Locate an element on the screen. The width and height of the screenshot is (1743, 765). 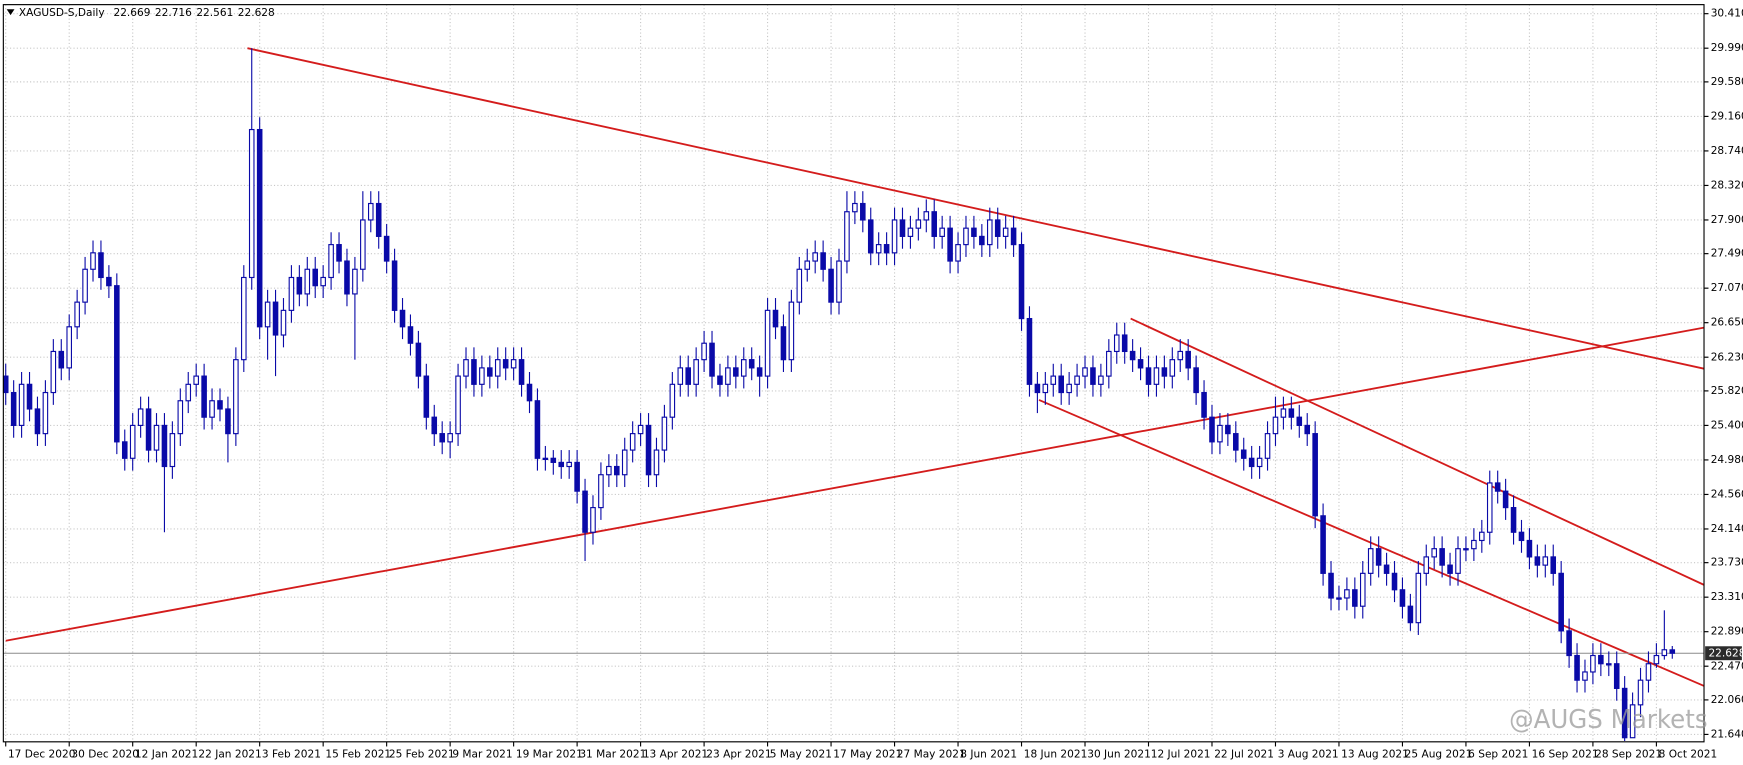
x-tick-label: 17 May 2021 is located at coordinates (867, 753).